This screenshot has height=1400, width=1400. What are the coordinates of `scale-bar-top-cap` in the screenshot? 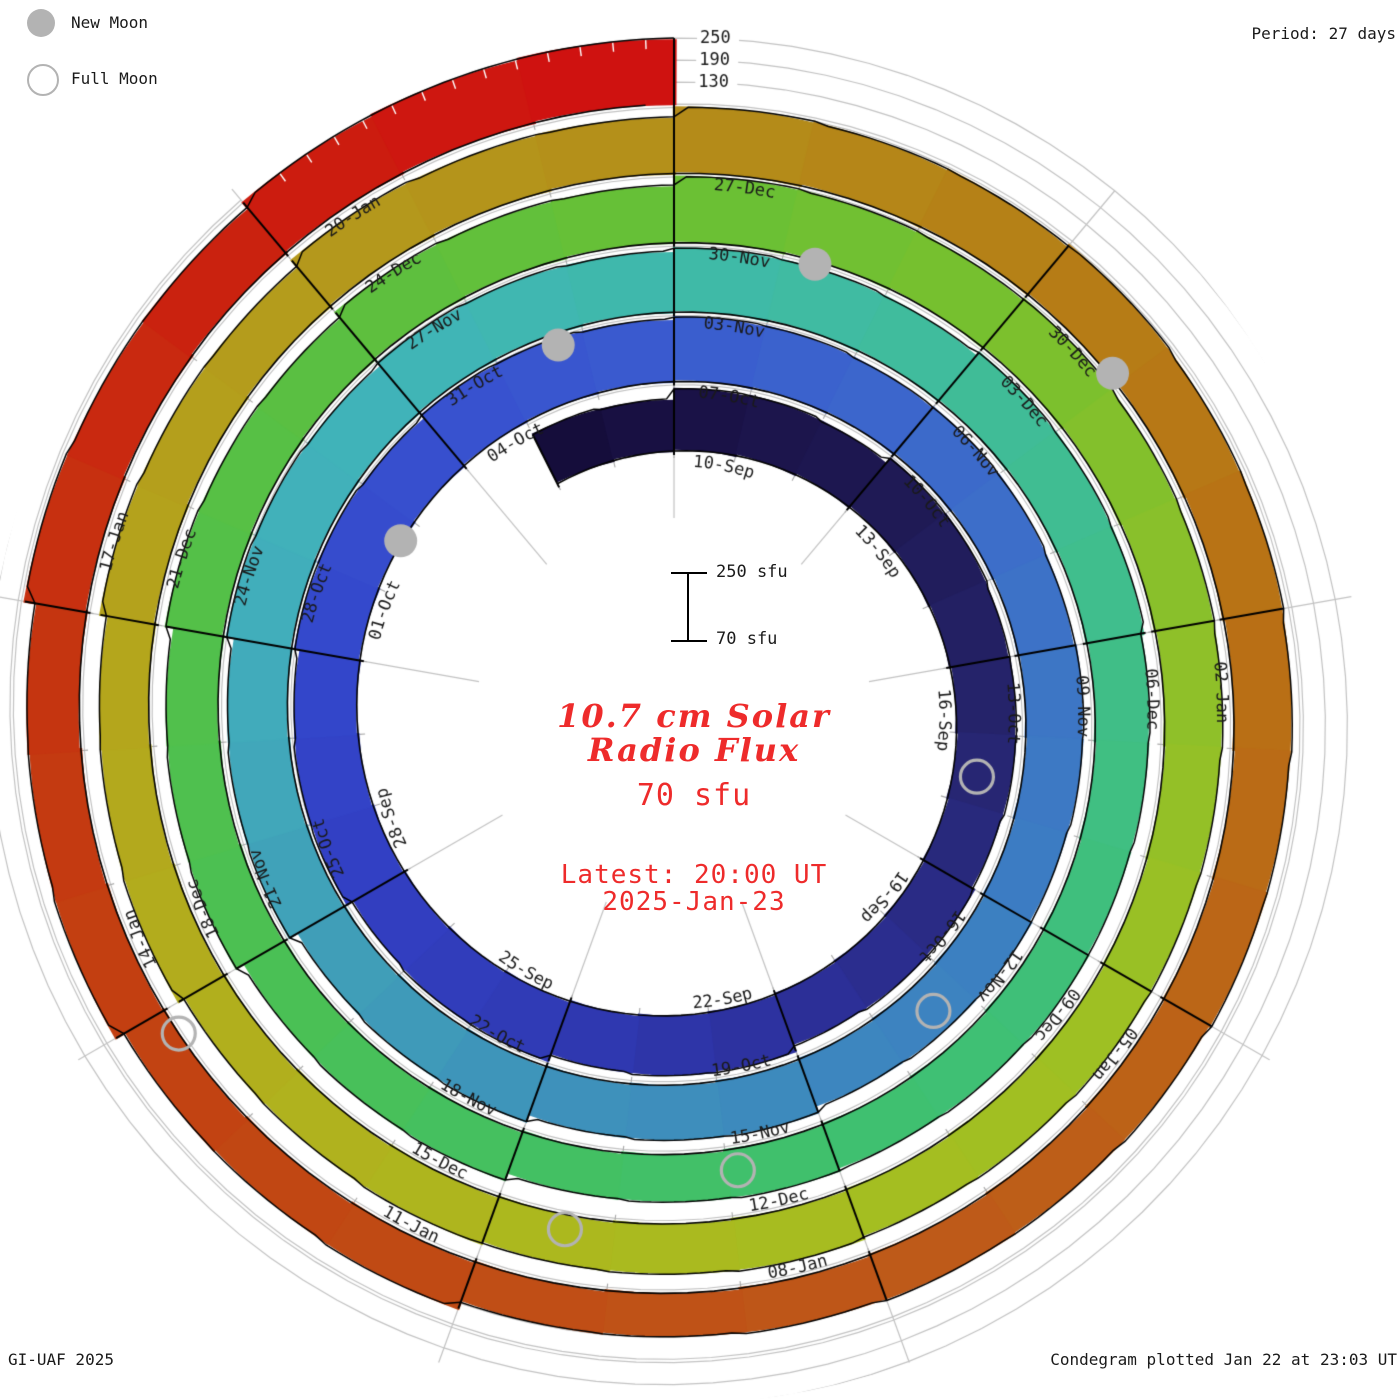 It's located at (689, 573).